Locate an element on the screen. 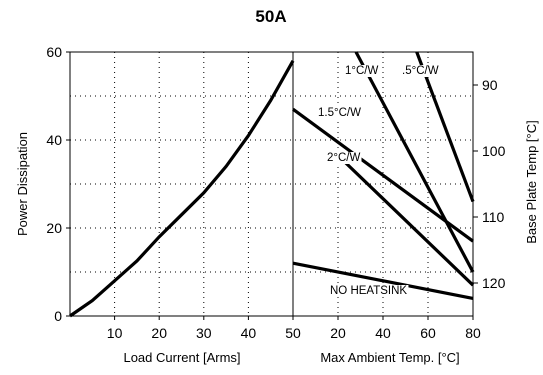 Image resolution: width=543 pixels, height=375 pixels. x-axis-label-load-current: Load Current [Arms] is located at coordinates (181, 357).